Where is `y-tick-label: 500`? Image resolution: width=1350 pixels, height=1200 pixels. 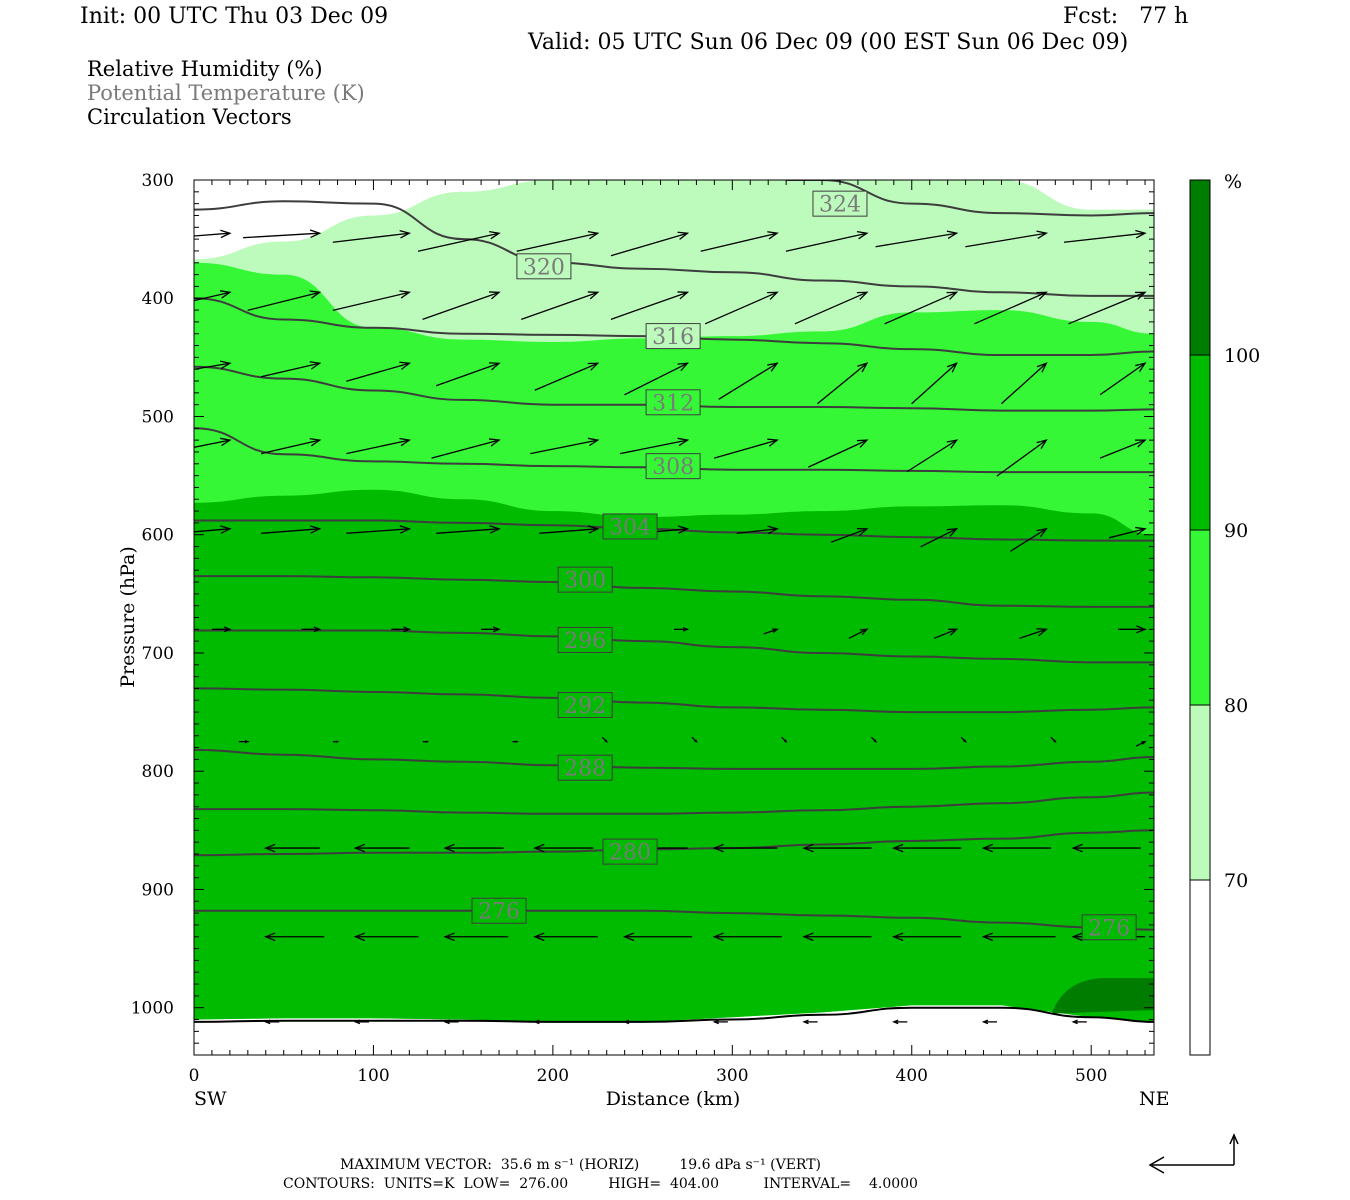 y-tick-label: 500 is located at coordinates (158, 417).